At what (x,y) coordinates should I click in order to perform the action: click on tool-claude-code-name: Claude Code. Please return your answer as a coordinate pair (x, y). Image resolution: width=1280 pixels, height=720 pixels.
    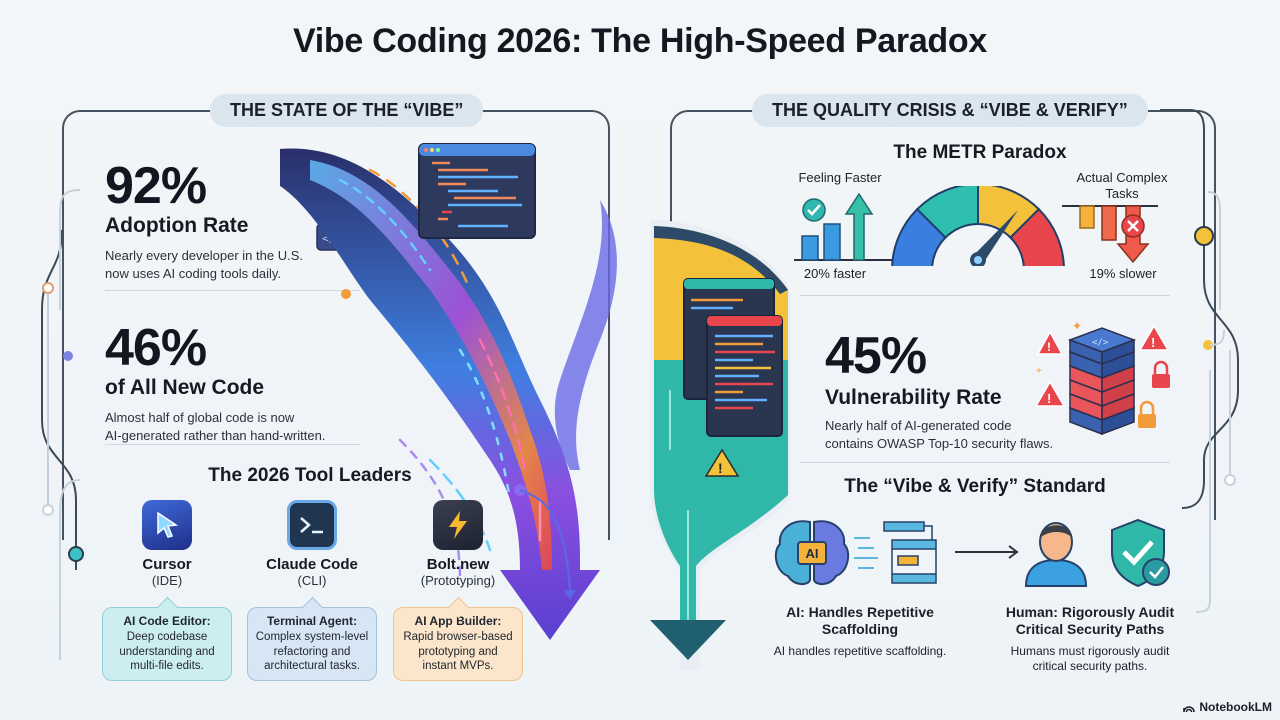
    Looking at the image, I should click on (312, 564).